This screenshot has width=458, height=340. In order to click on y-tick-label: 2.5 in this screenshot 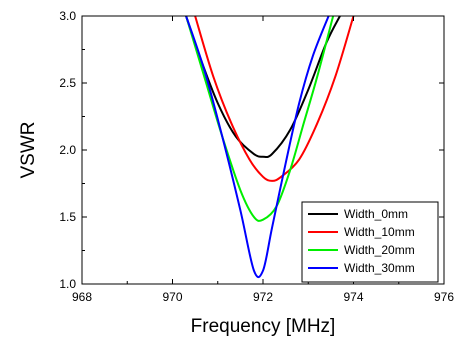, I will do `click(67, 83)`.